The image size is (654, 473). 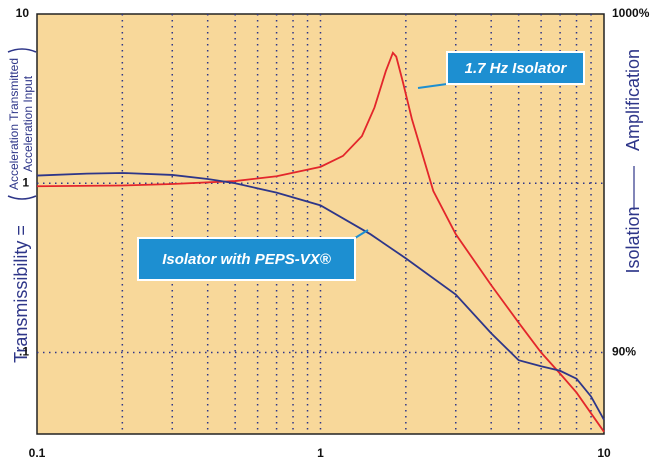 I want to click on legend-label: Isolator with PEPS-VX®, so click(x=247, y=259).